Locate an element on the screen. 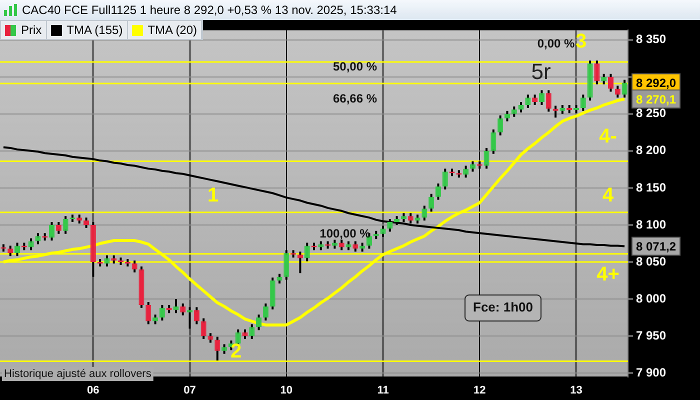 The width and height of the screenshot is (700, 400). y-tick-label: 8 050 is located at coordinates (651, 261).